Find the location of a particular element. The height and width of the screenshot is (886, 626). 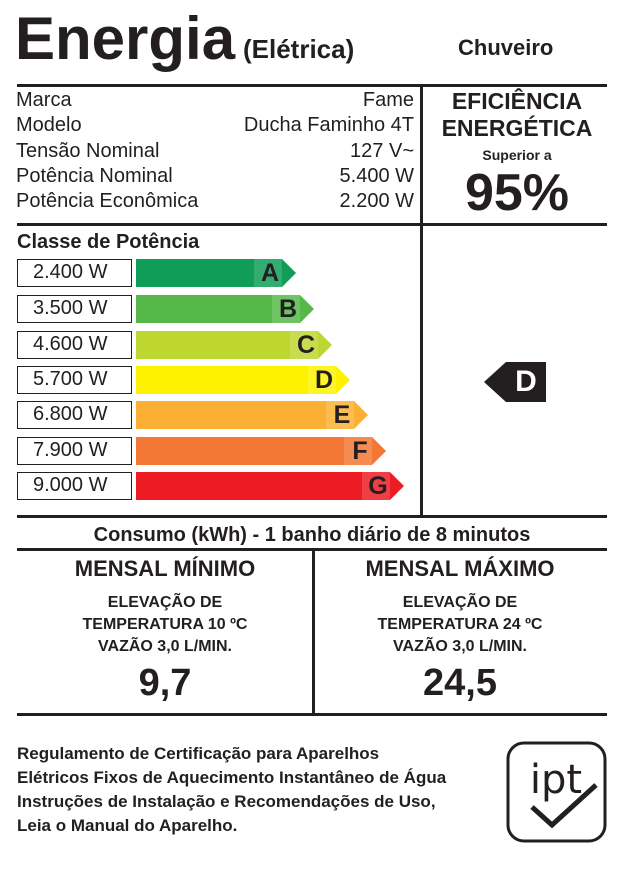

spec-value: 2.200 W is located at coordinates (376, 201).